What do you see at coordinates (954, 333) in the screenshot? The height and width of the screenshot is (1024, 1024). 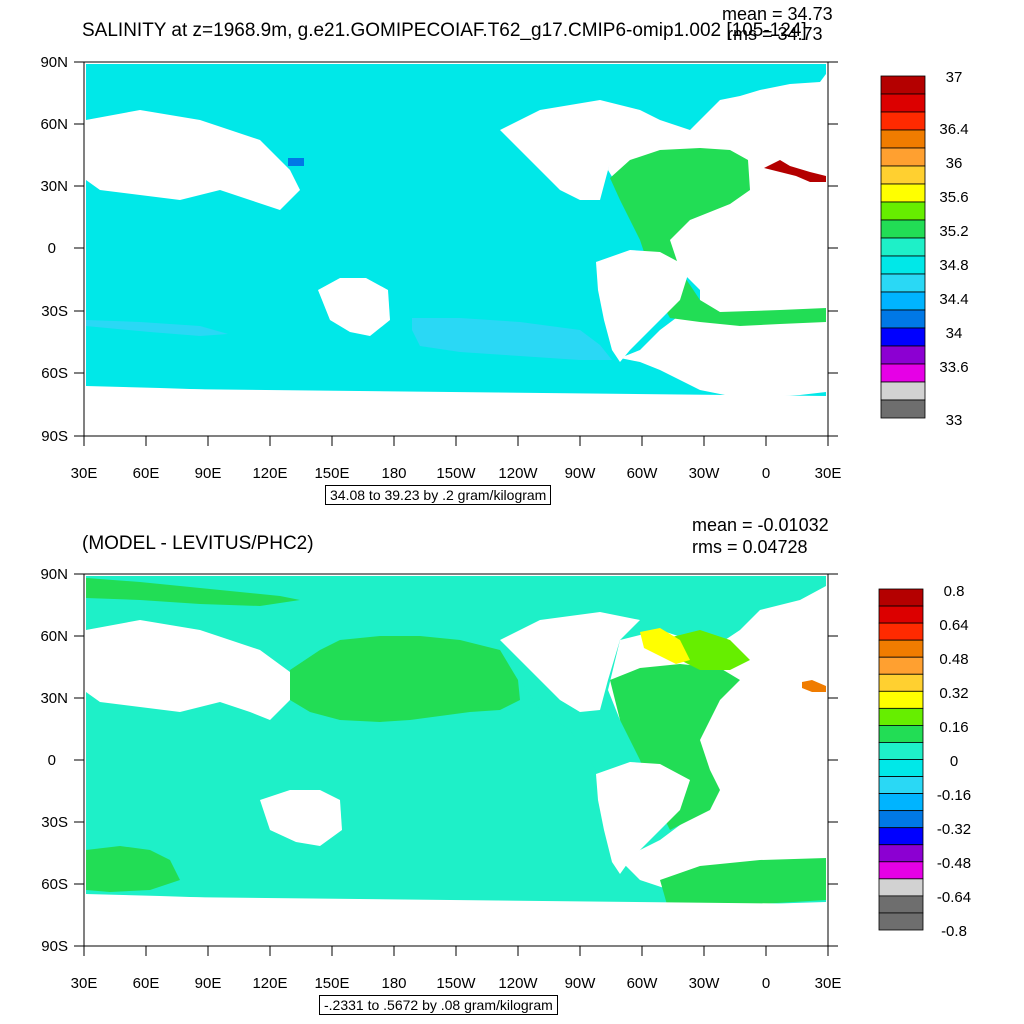 I see `top-colorbar-label: 34` at bounding box center [954, 333].